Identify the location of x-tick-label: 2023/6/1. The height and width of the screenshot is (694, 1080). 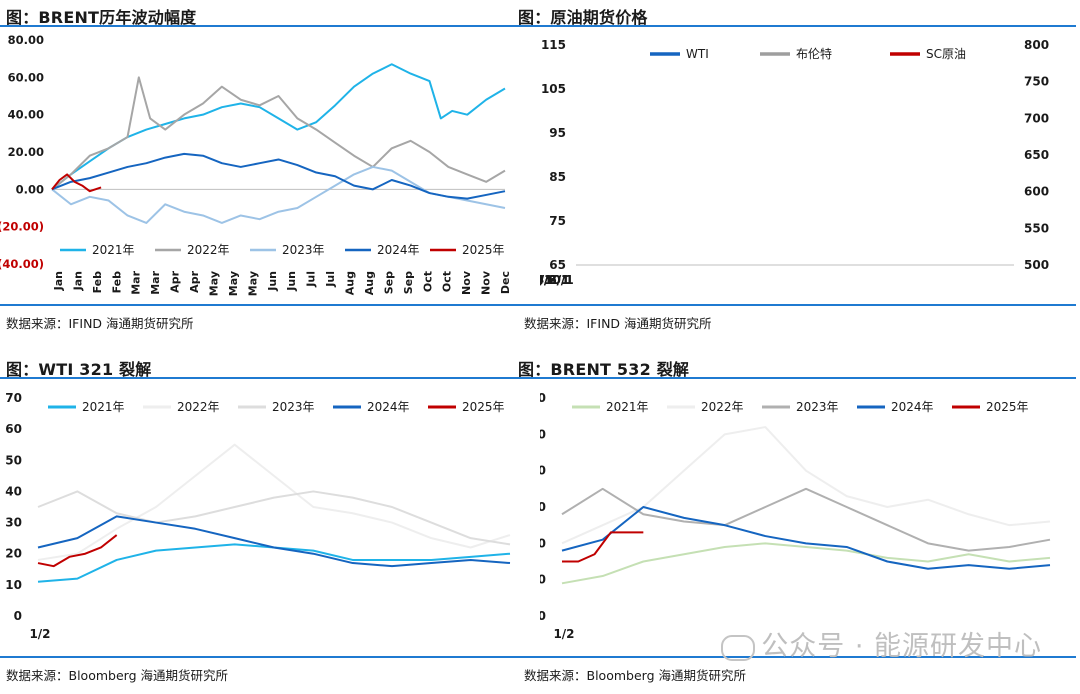
(554, 280).